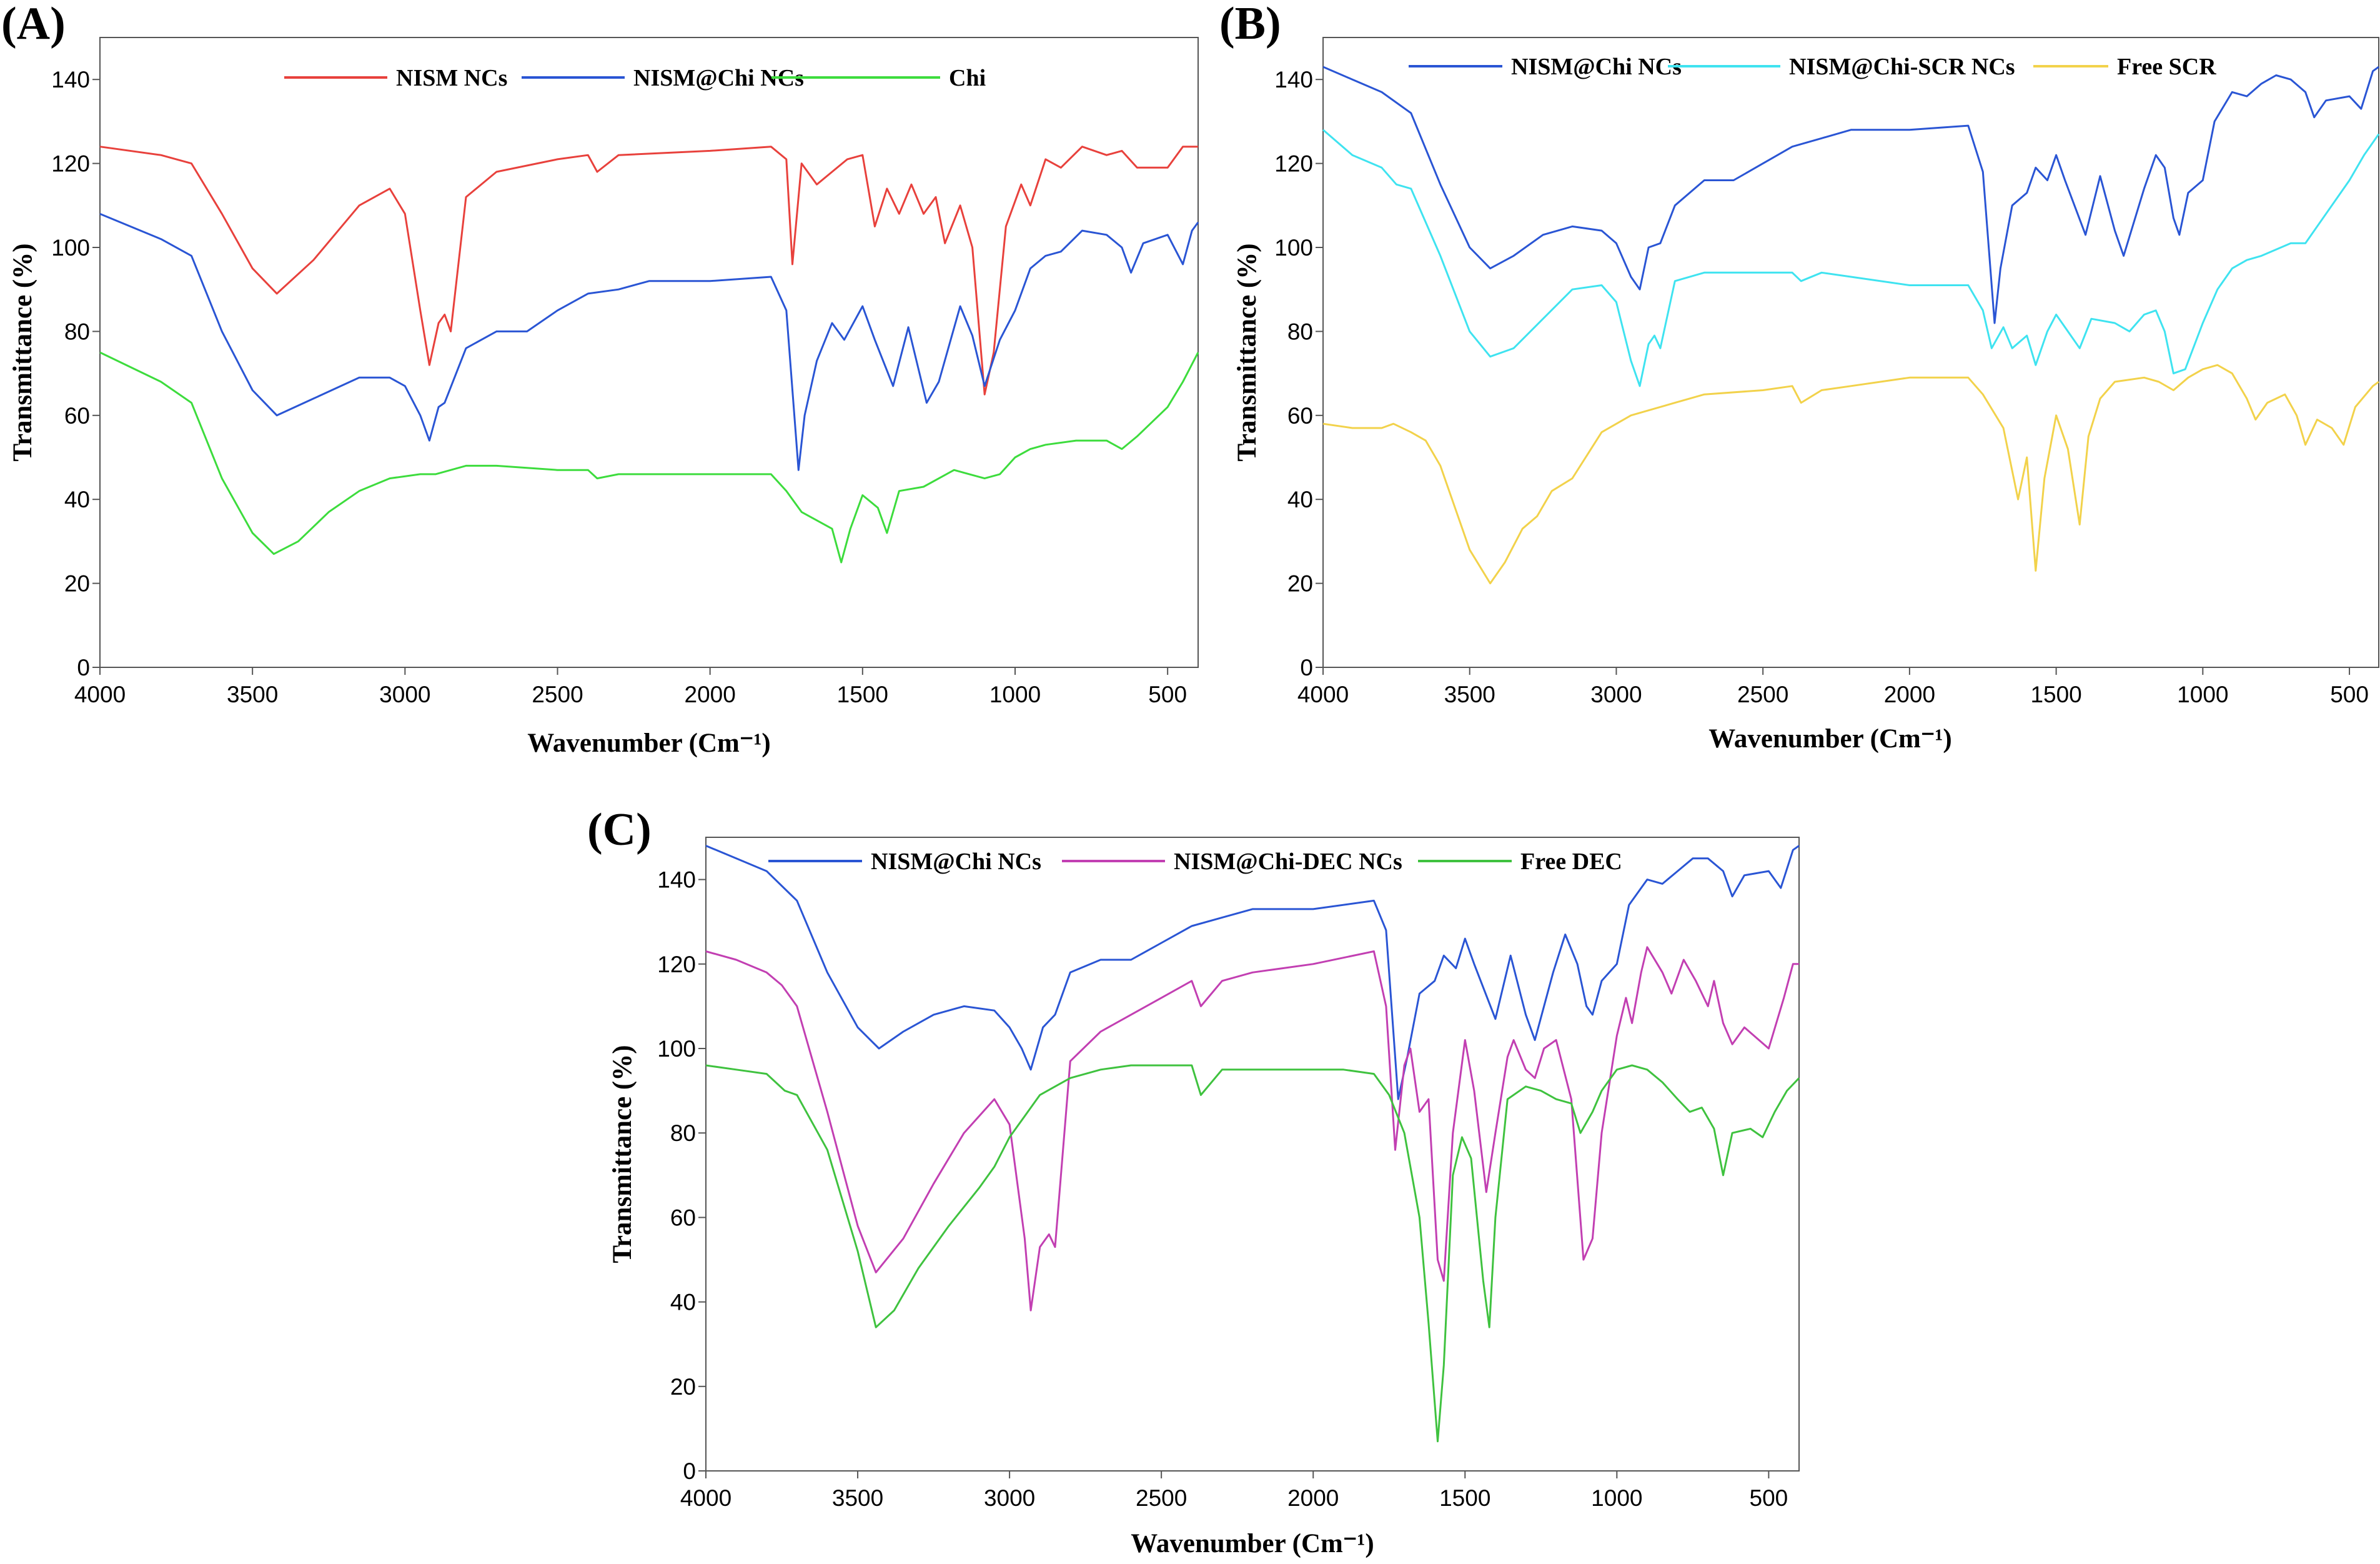 The width and height of the screenshot is (2380, 1564). Describe the element at coordinates (1902, 67) in the screenshot. I see `legend-label: NISM@Chi-SCR NCs` at that location.